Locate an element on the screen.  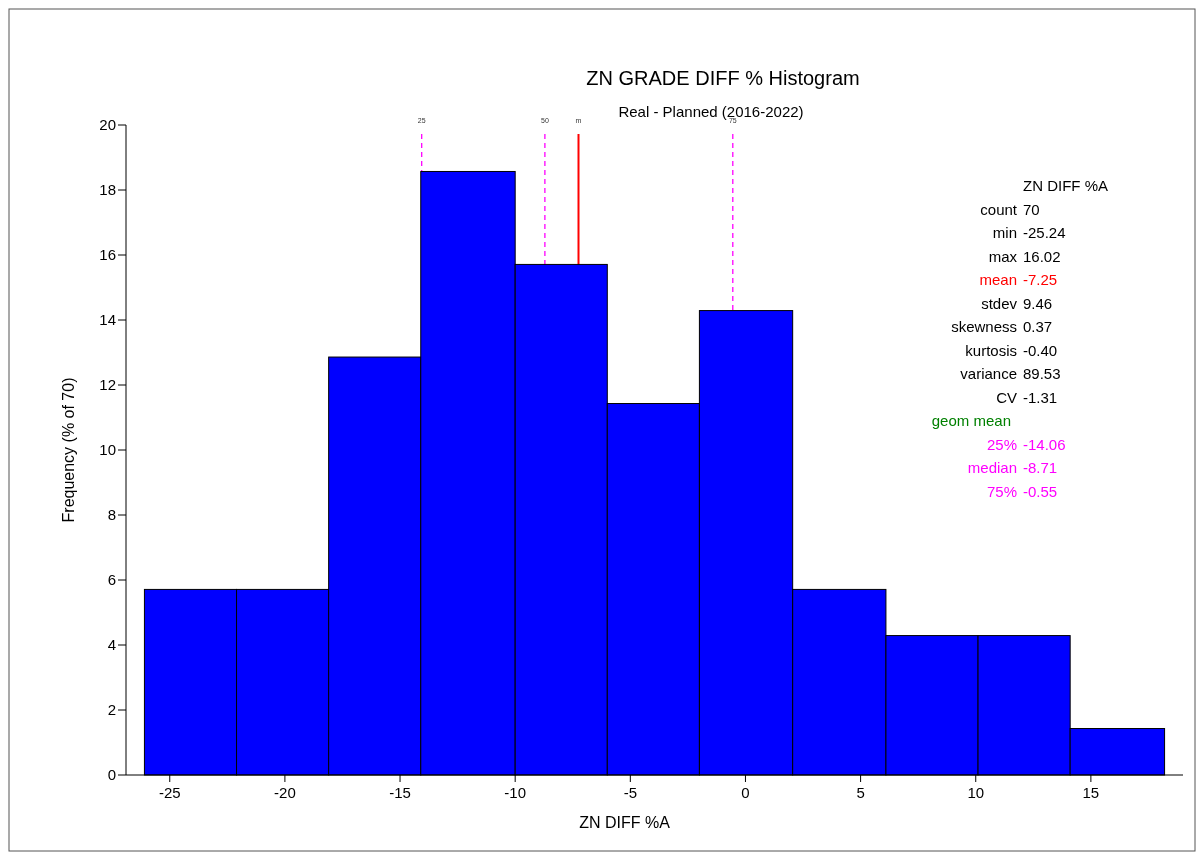
x-tick-label: 15 is located at coordinates (1091, 792).